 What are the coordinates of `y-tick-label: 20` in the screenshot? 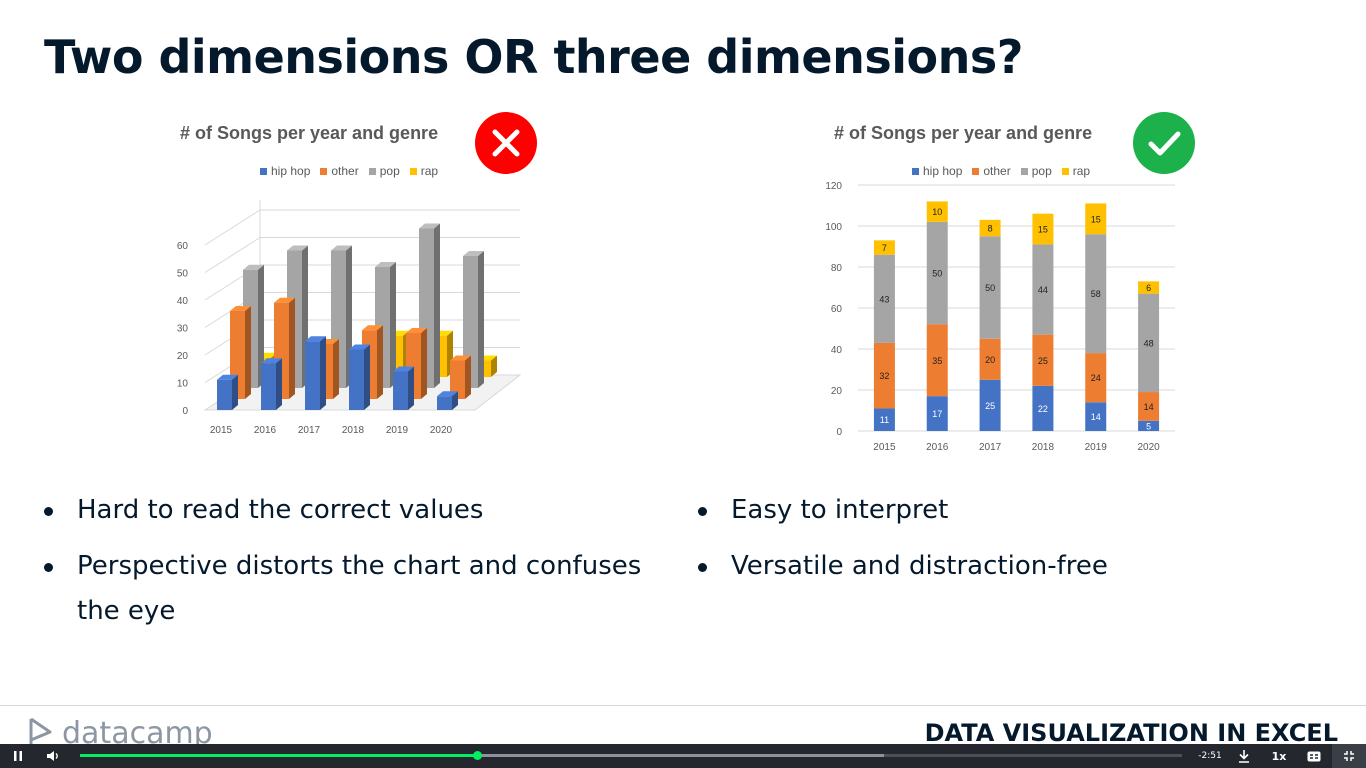 It's located at (183, 356).